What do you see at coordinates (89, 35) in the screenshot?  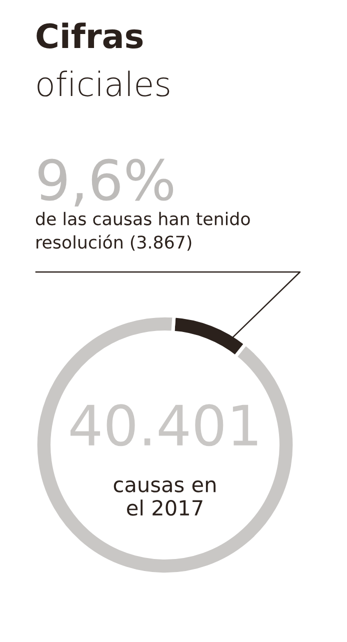 I see `chart-title: Cifras` at bounding box center [89, 35].